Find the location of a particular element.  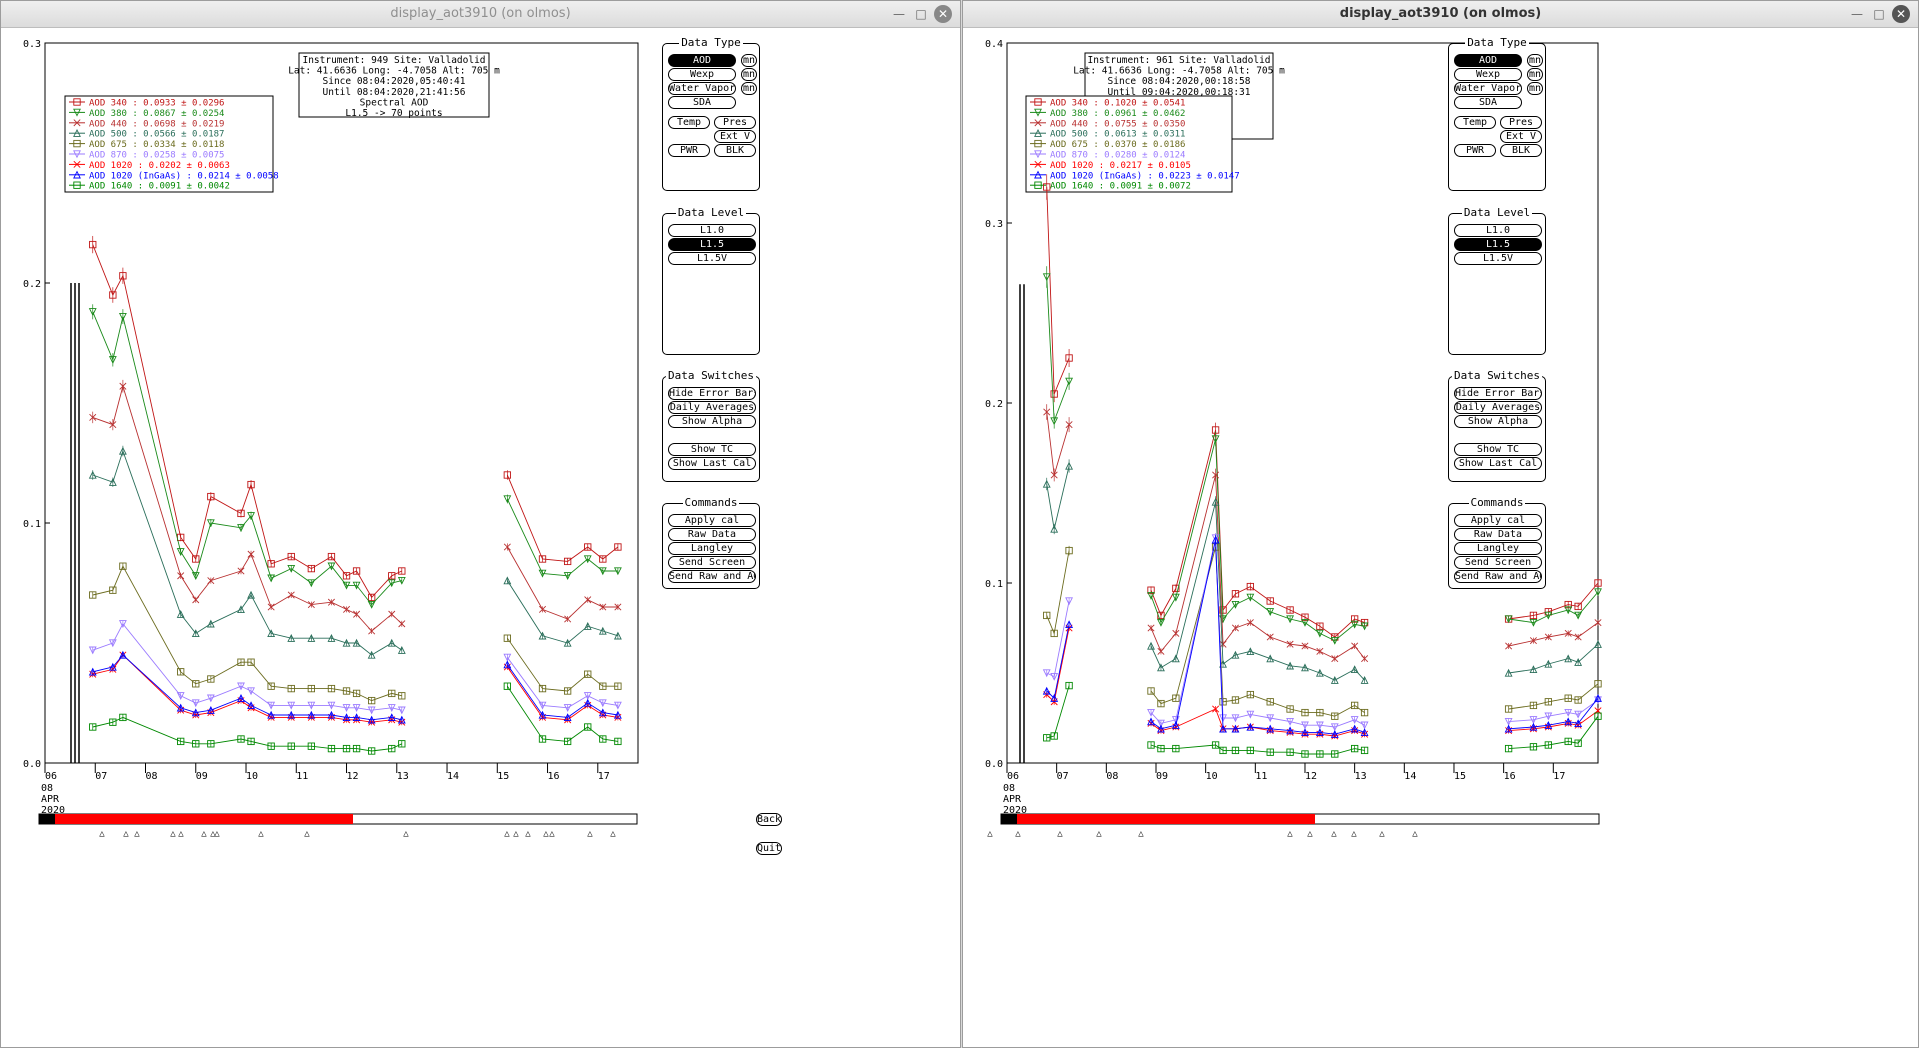

x-tick-label: 16 is located at coordinates (554, 776).